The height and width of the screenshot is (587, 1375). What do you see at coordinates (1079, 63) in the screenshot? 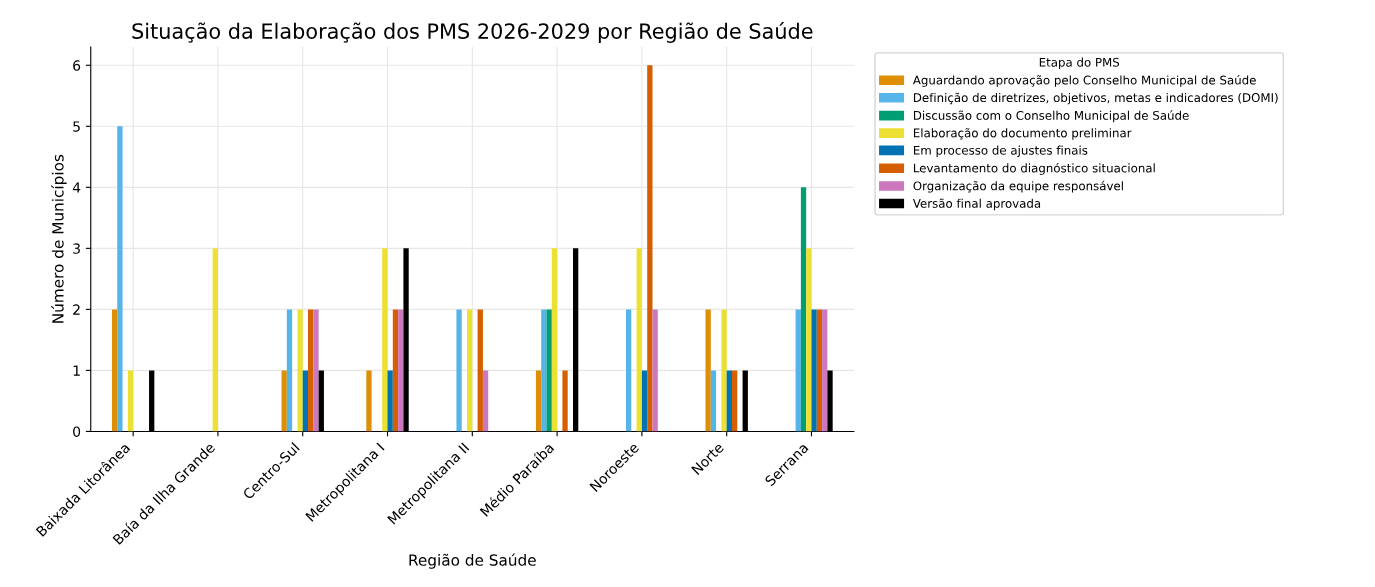
I see `legend-title: Etapa do PMS` at bounding box center [1079, 63].